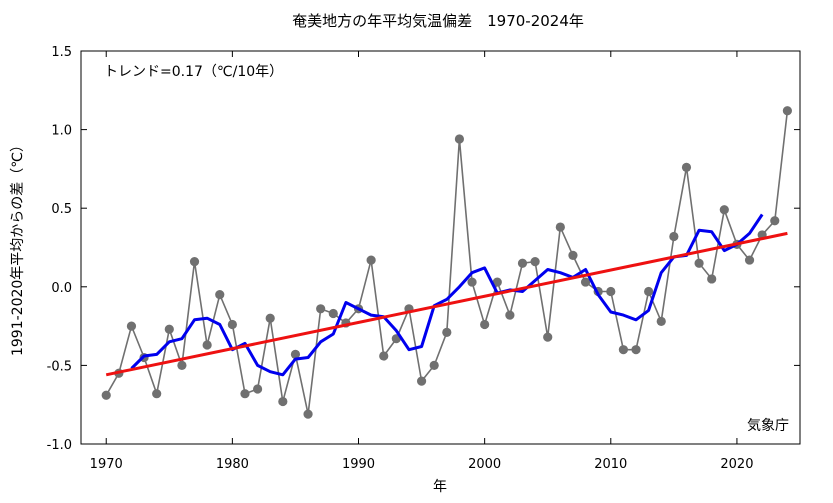 Image resolution: width=833 pixels, height=503 pixels. What do you see at coordinates (61, 131) in the screenshot?
I see `y-tick-label: 1.0` at bounding box center [61, 131].